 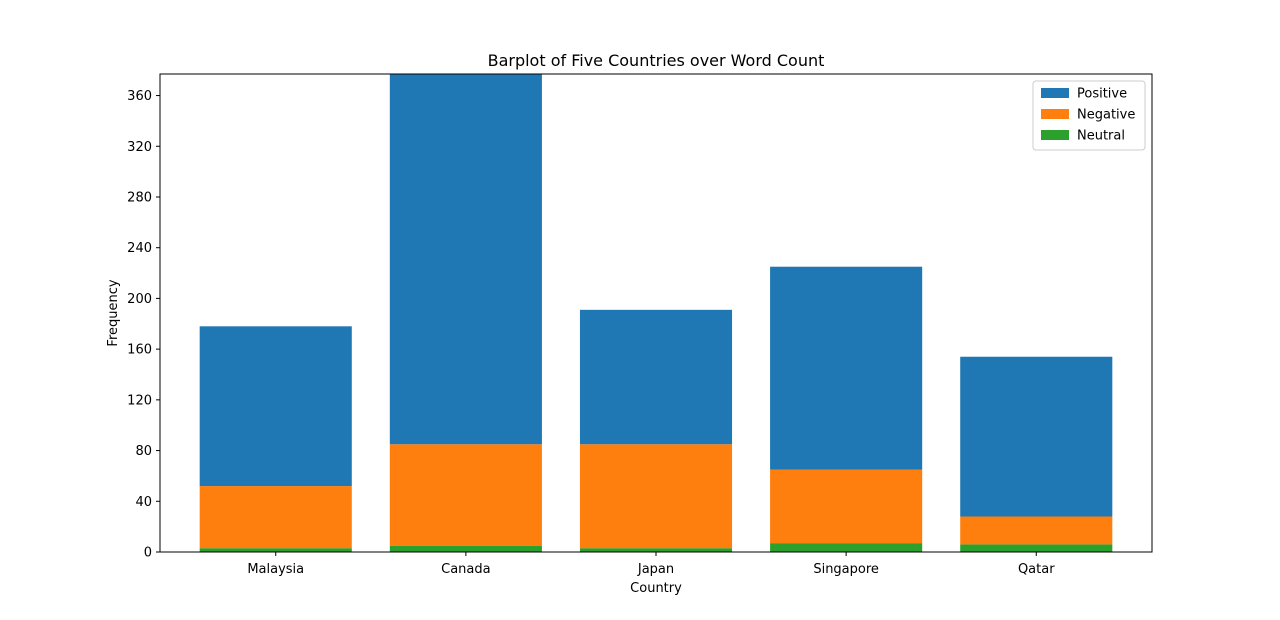 I want to click on x-tick-label: Japan, so click(x=655, y=569).